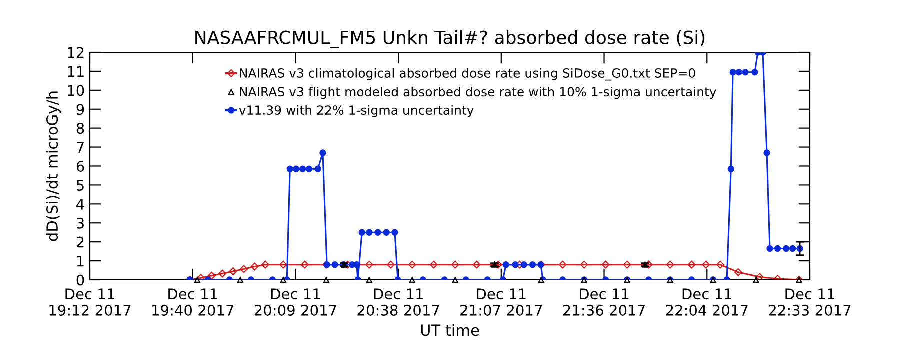 Image resolution: width=900 pixels, height=350 pixels. Describe the element at coordinates (450, 330) in the screenshot. I see `x-axis-title: UT time` at that location.